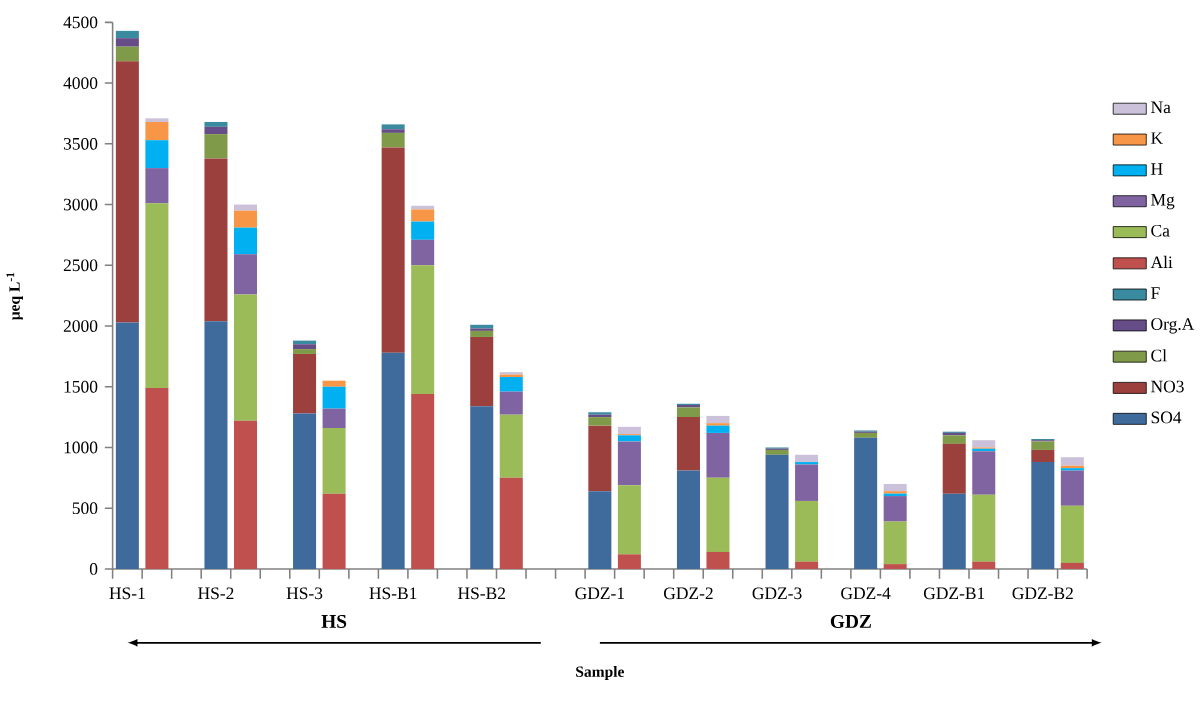 This screenshot has height=713, width=1204. What do you see at coordinates (81, 386) in the screenshot?
I see `y-tick-label: 1500` at bounding box center [81, 386].